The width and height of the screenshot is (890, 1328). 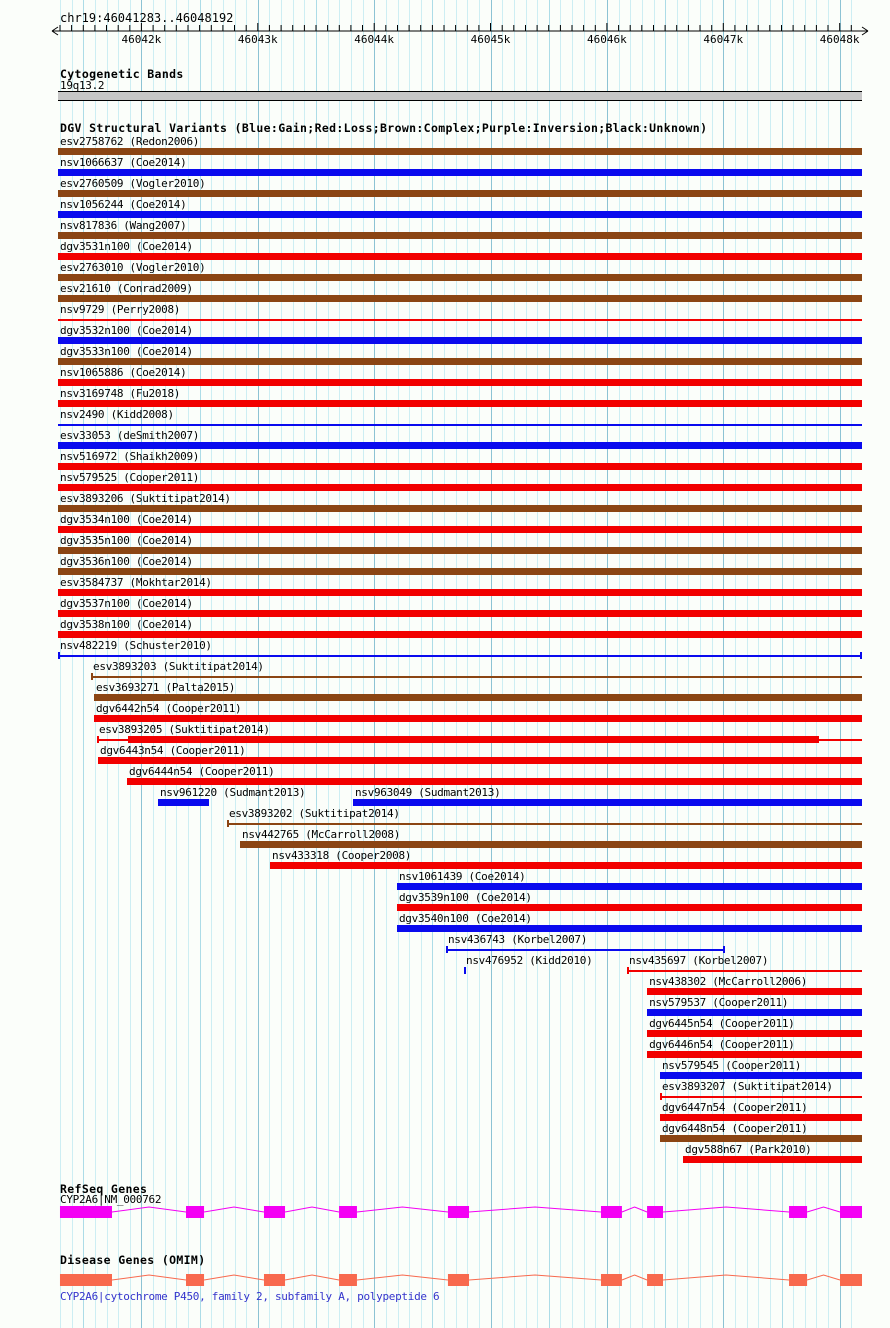 I want to click on variant-label: dgv3536n100 (Coe2014), so click(x=126, y=561).